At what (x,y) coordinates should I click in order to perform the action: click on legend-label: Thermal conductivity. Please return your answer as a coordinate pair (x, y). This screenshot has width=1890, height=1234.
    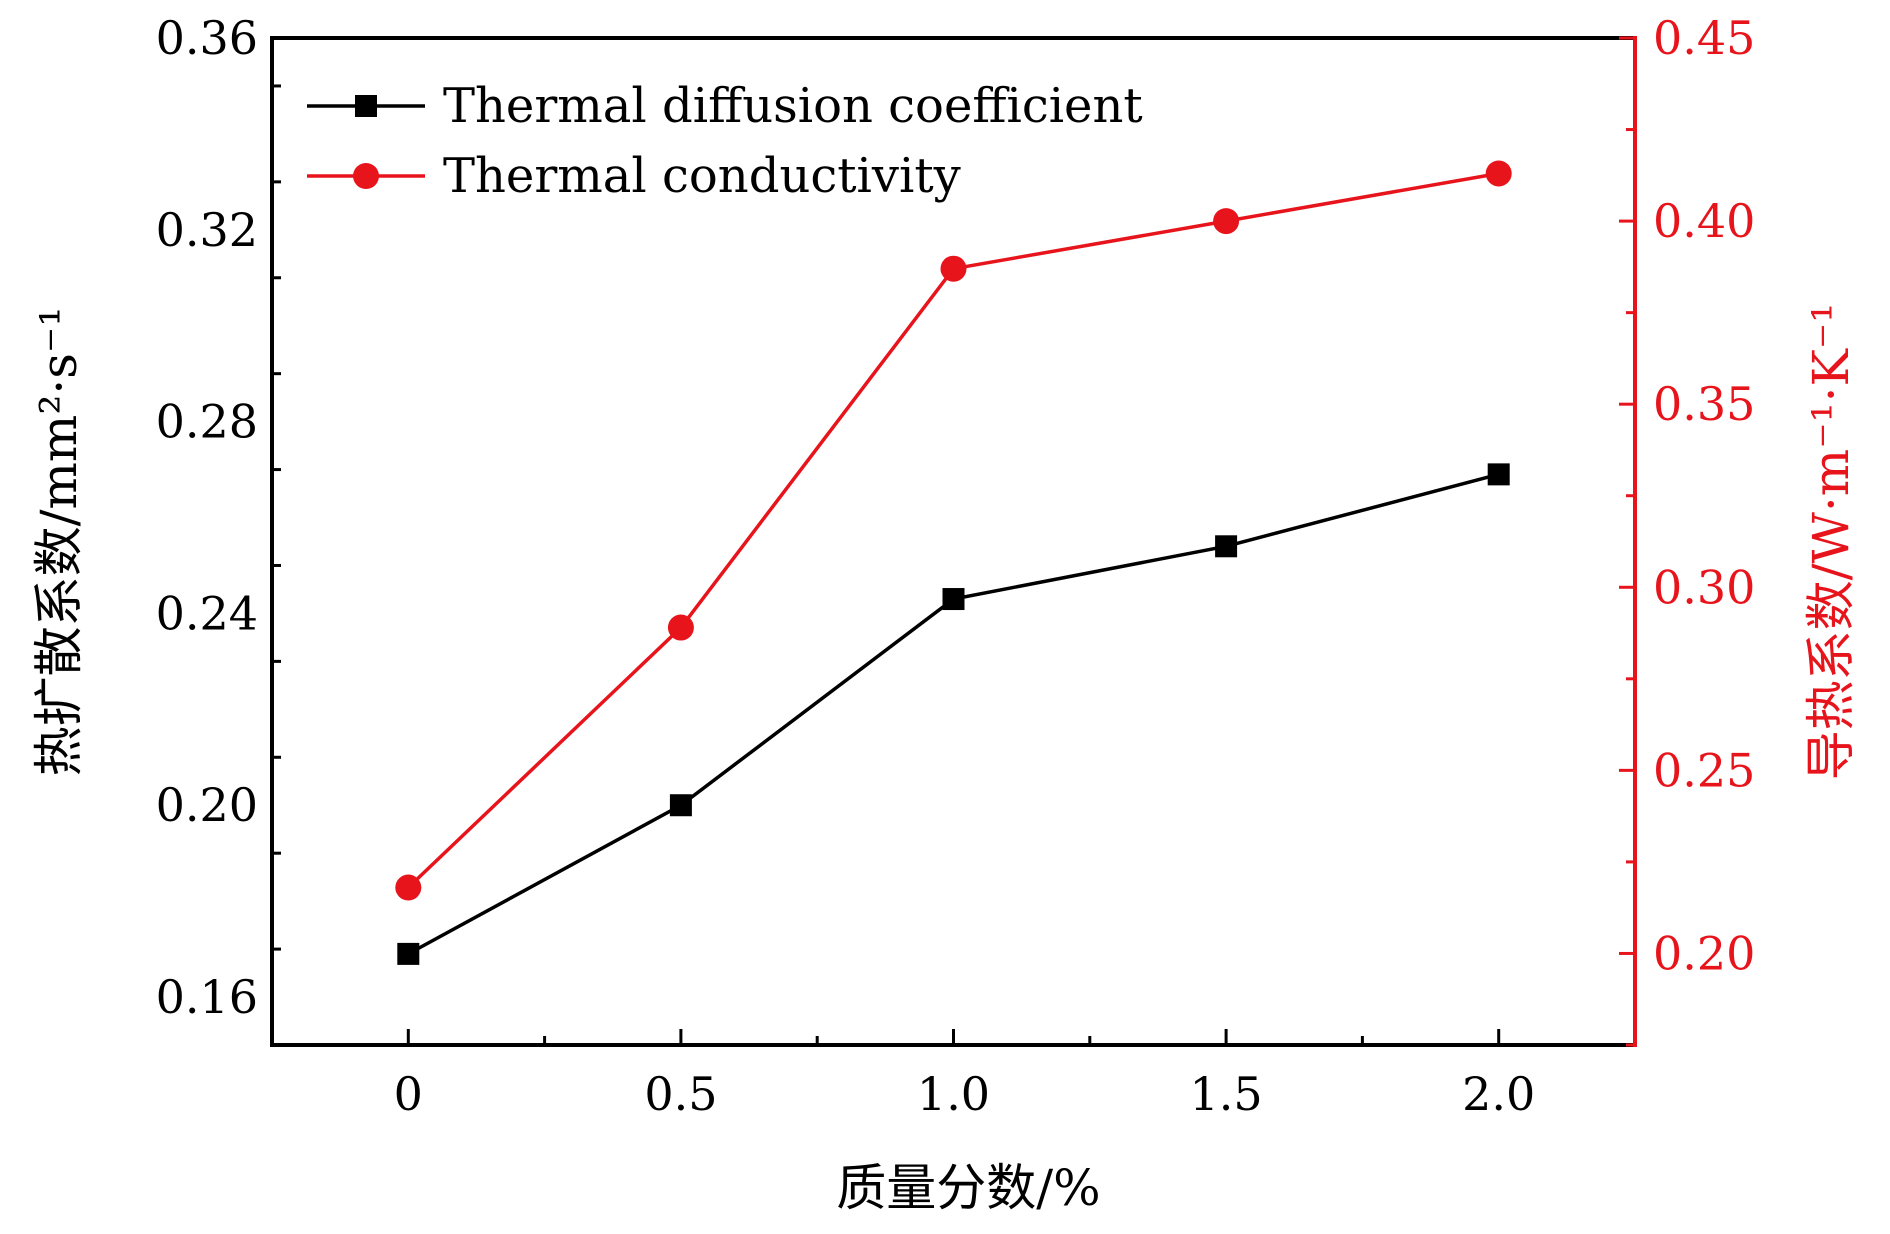
    Looking at the image, I should click on (702, 176).